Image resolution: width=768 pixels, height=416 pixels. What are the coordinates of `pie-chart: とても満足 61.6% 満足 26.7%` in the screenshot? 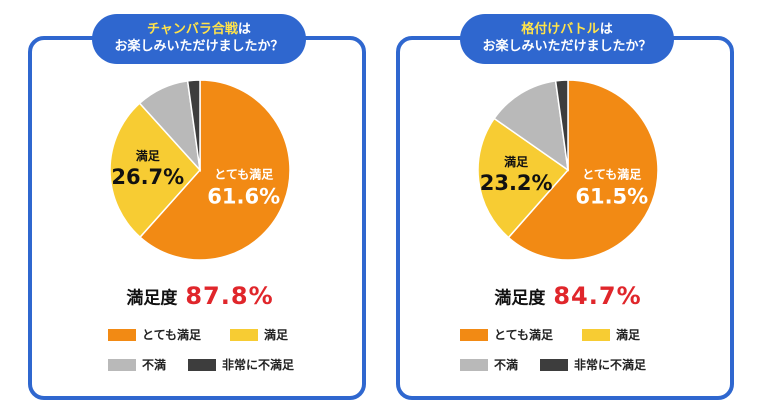 It's located at (200, 170).